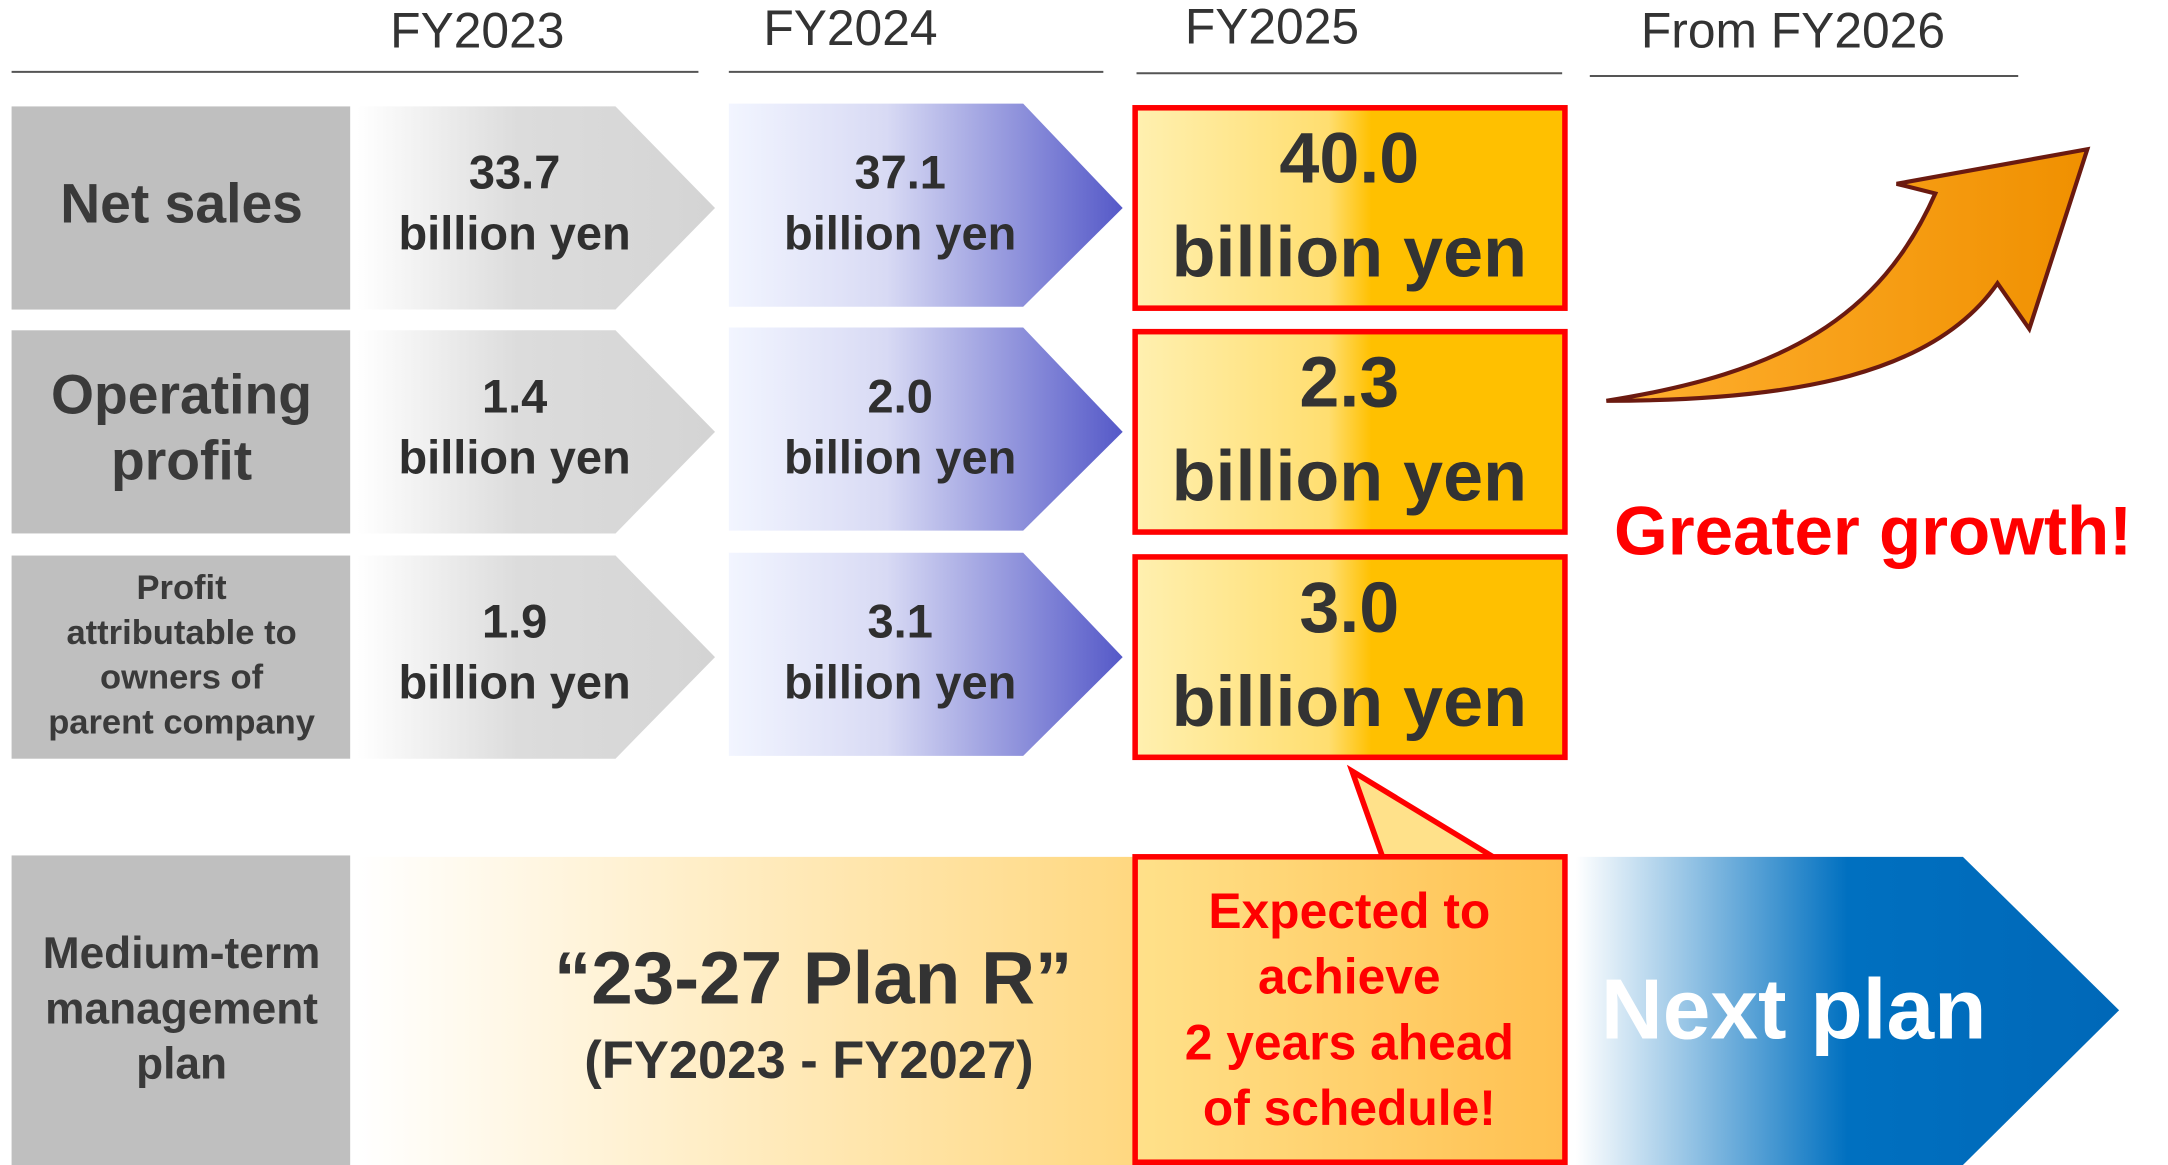 This screenshot has height=1165, width=2168. I want to click on row-label: Operating, so click(181, 394).